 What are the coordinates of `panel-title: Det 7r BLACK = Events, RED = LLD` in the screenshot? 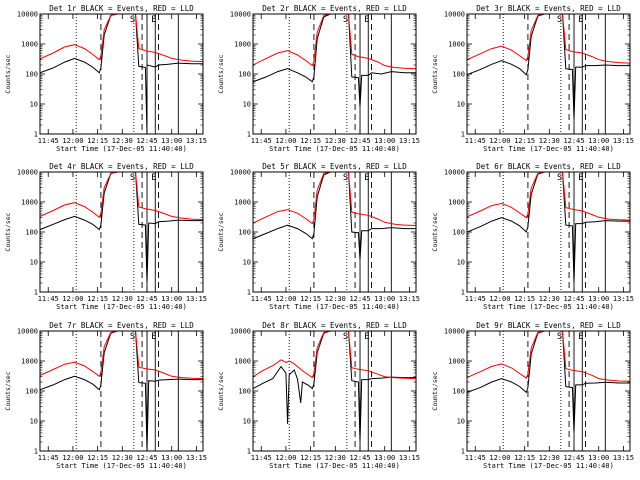 It's located at (121, 325).